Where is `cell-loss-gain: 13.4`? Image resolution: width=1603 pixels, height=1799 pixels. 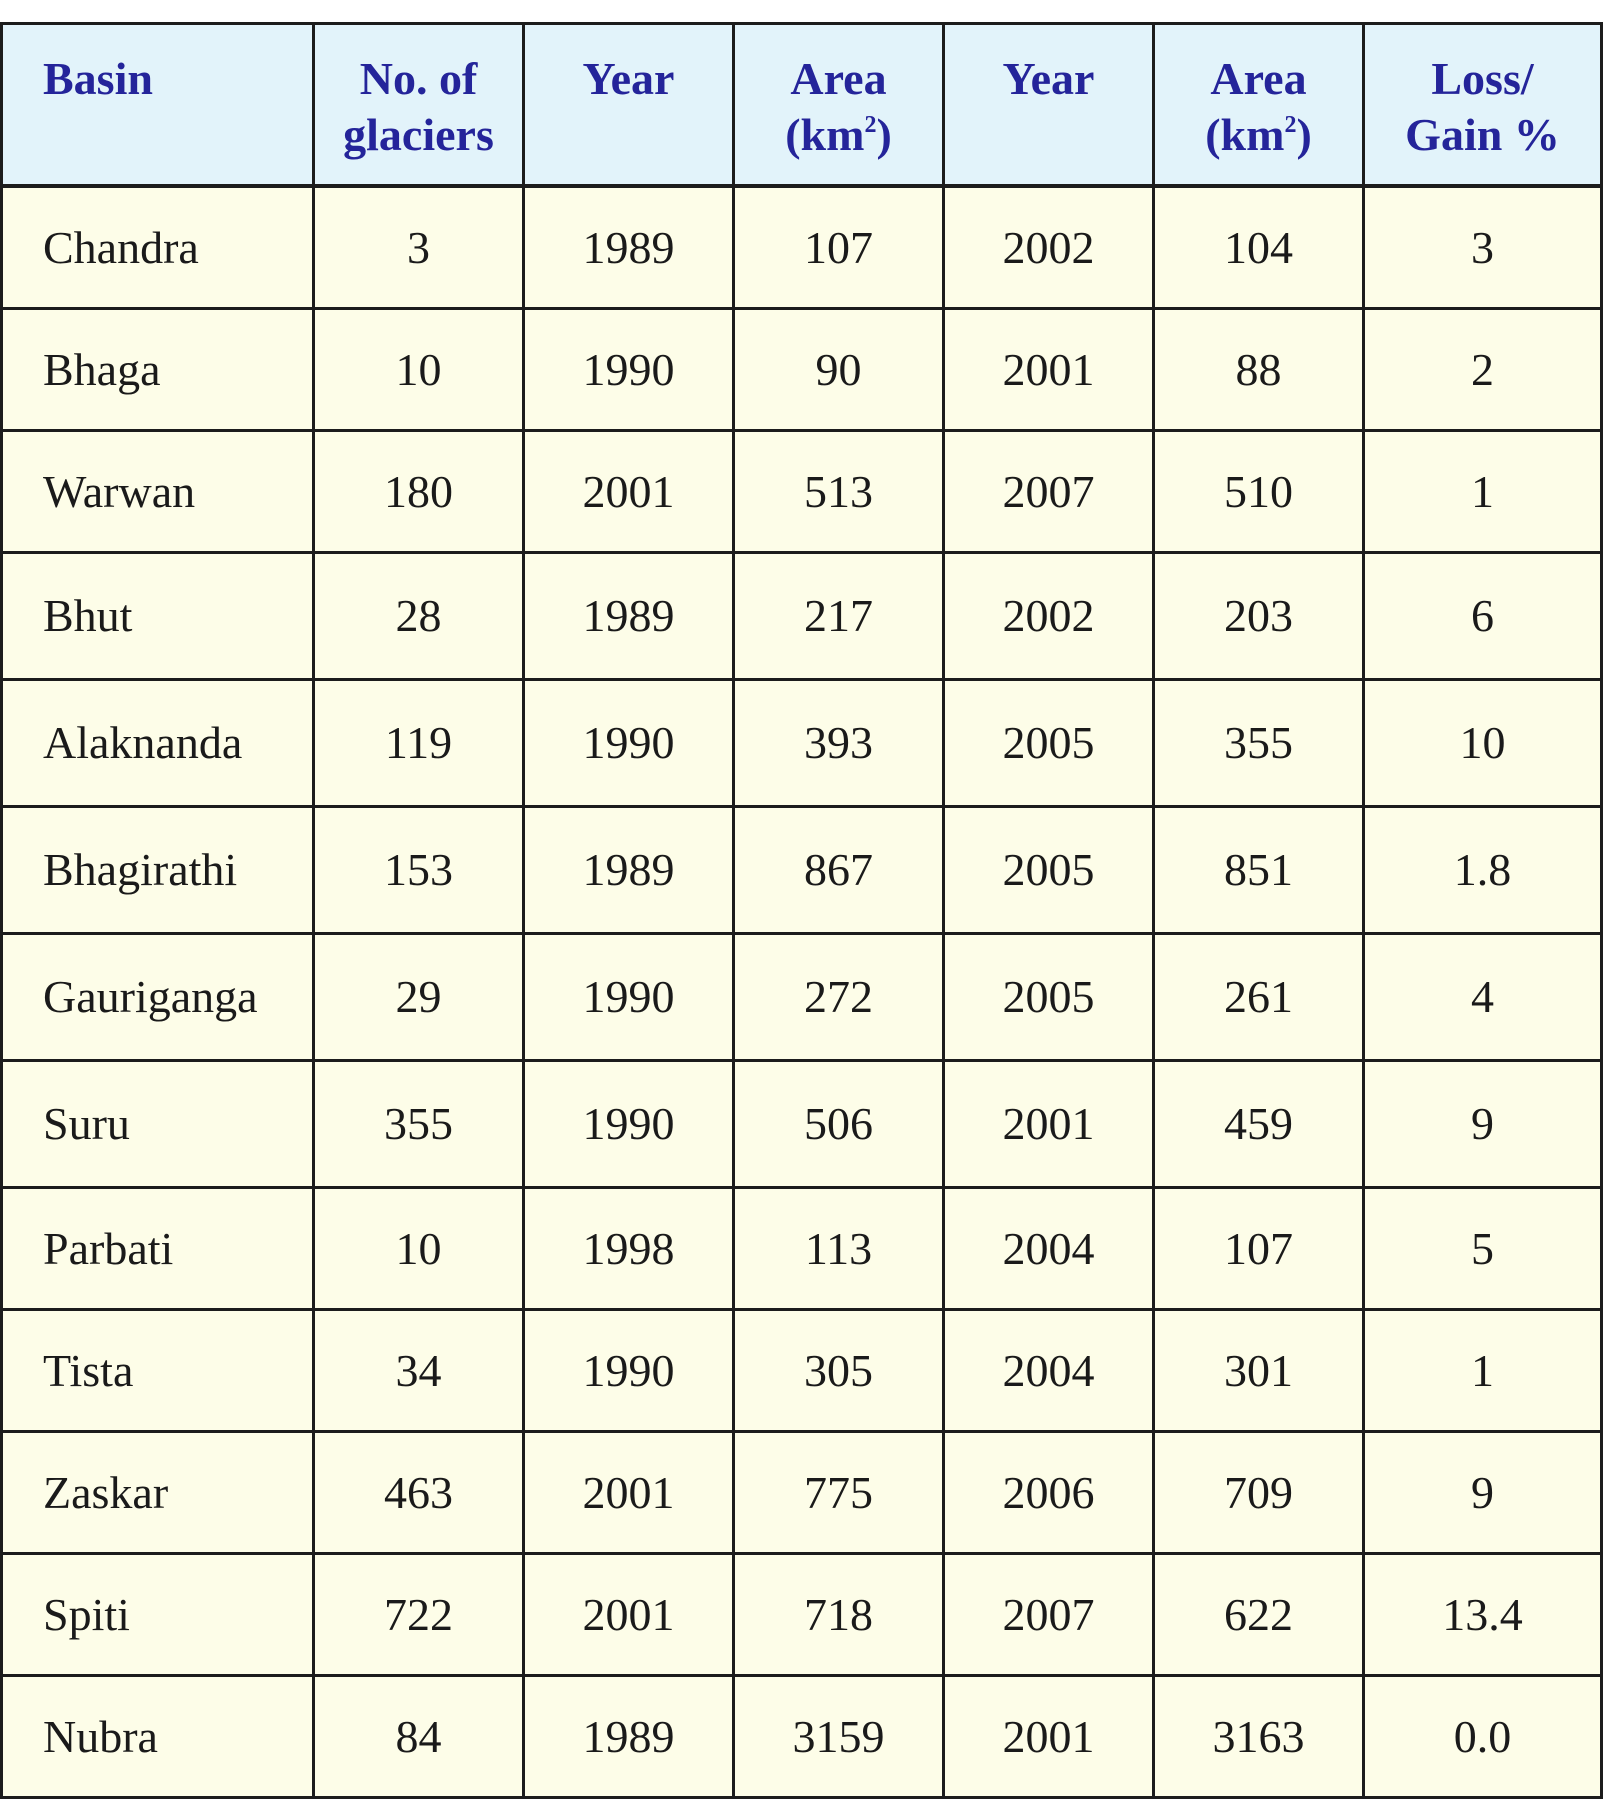
cell-loss-gain: 13.4 is located at coordinates (1482, 1614).